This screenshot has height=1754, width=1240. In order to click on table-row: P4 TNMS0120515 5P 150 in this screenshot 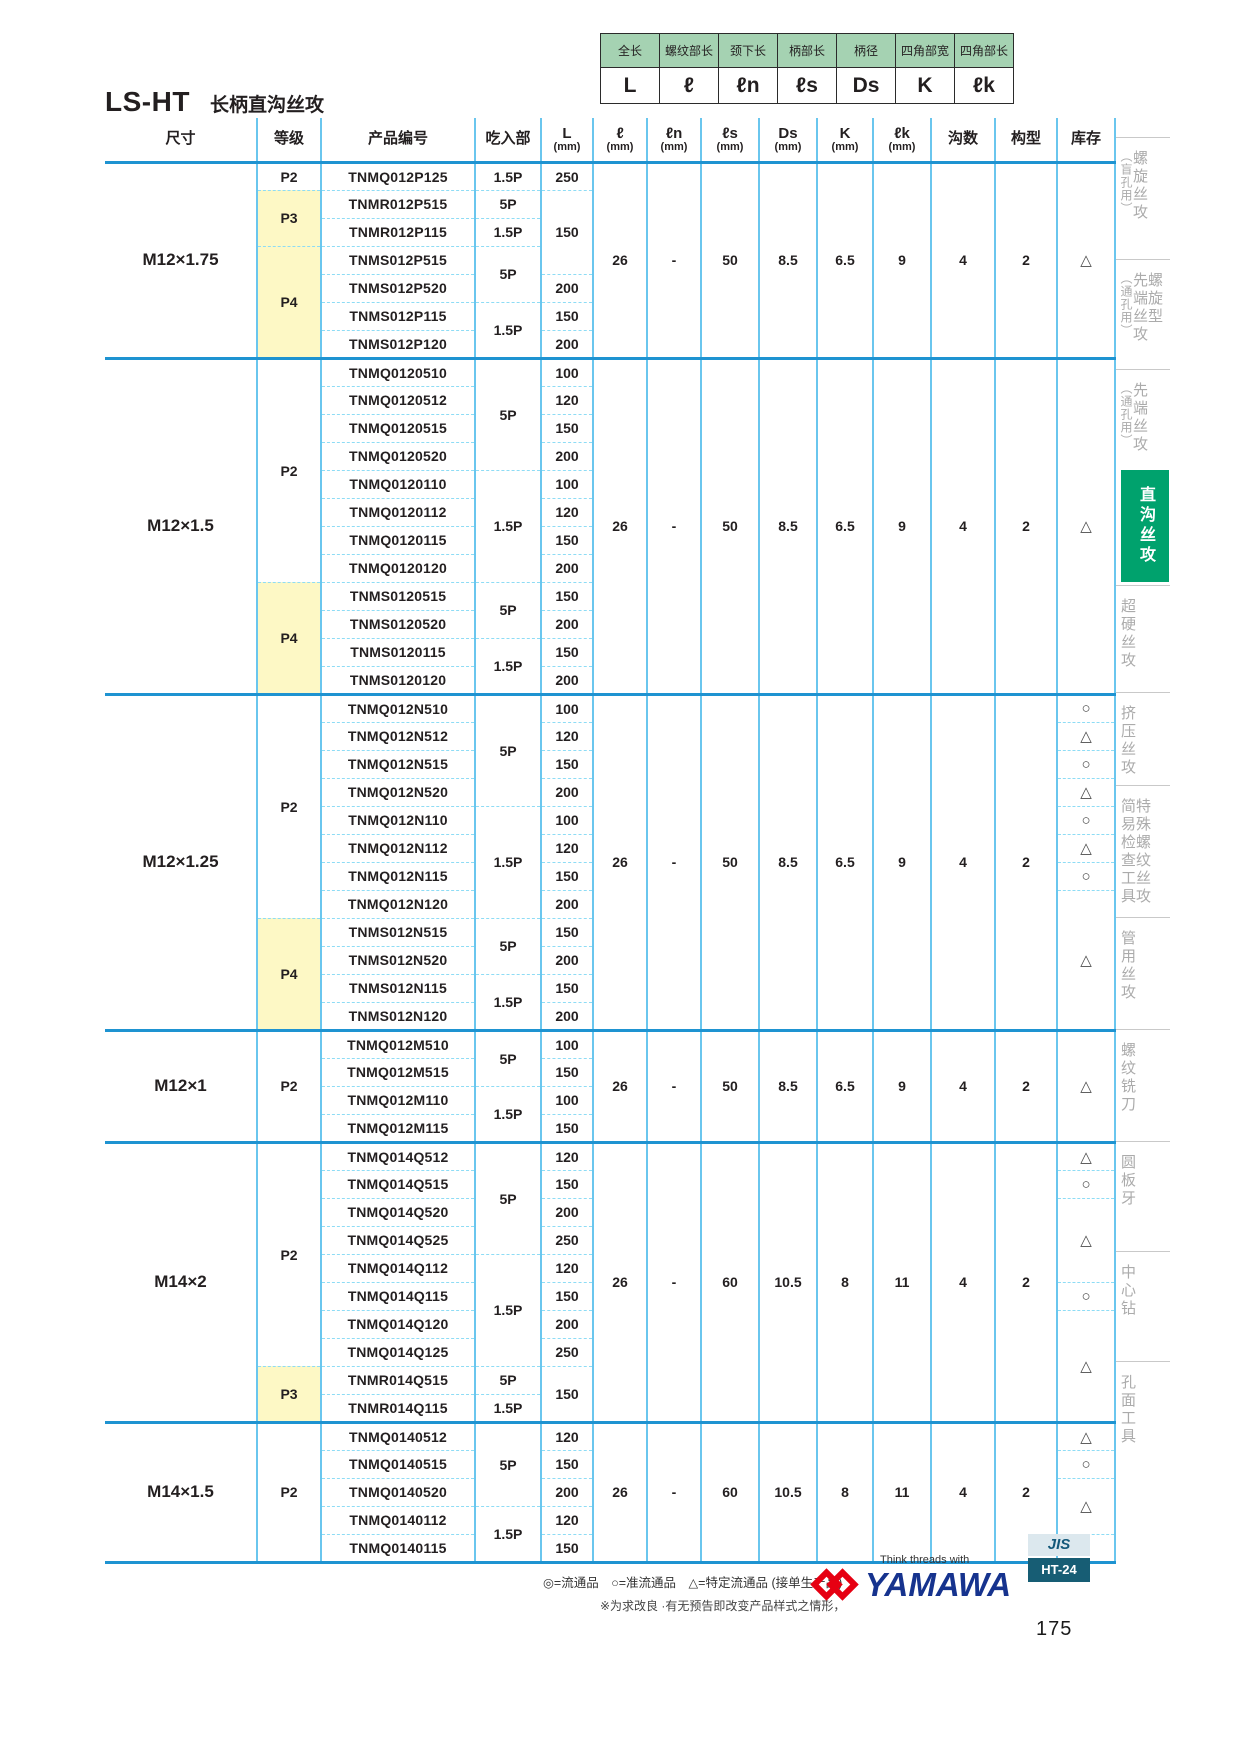, I will do `click(610, 637)`.